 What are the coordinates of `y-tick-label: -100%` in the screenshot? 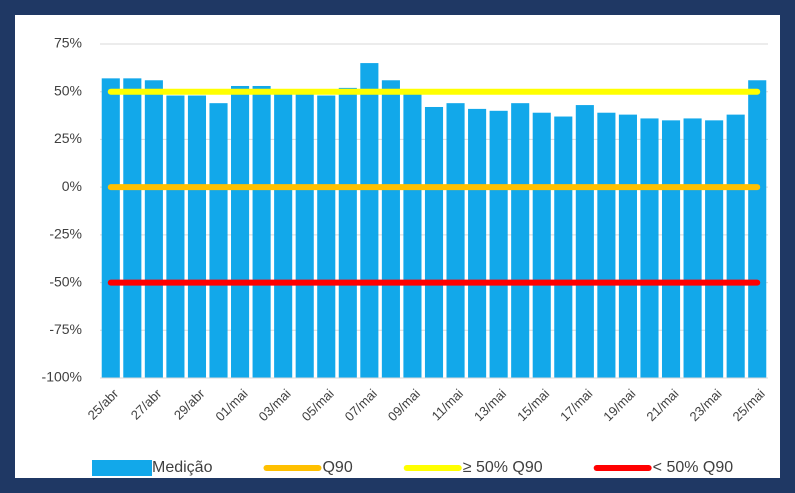 It's located at (62, 377).